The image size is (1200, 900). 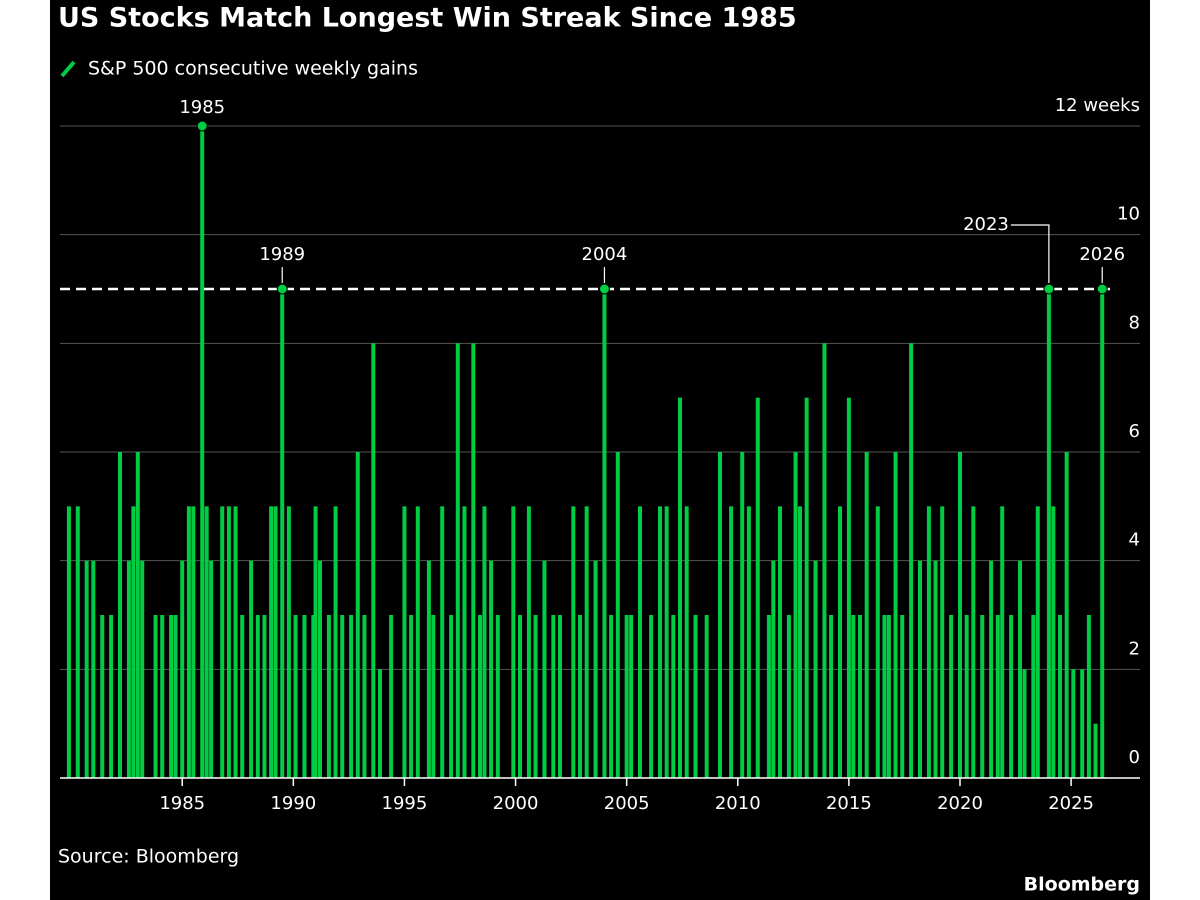 What do you see at coordinates (1134, 648) in the screenshot?
I see `y-tick-label: 2` at bounding box center [1134, 648].